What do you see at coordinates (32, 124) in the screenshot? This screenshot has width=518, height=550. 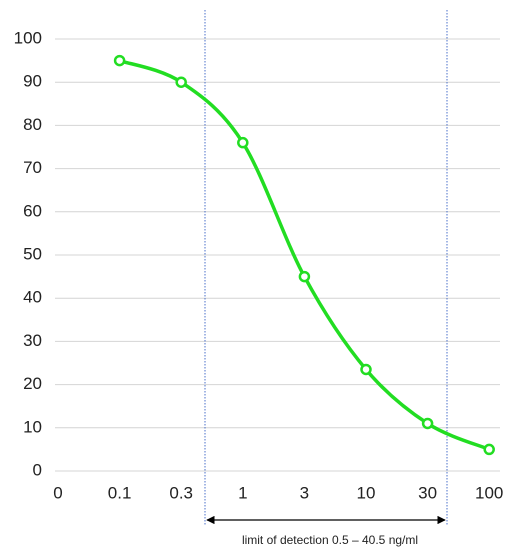 I see `y-tick-label: 80` at bounding box center [32, 124].